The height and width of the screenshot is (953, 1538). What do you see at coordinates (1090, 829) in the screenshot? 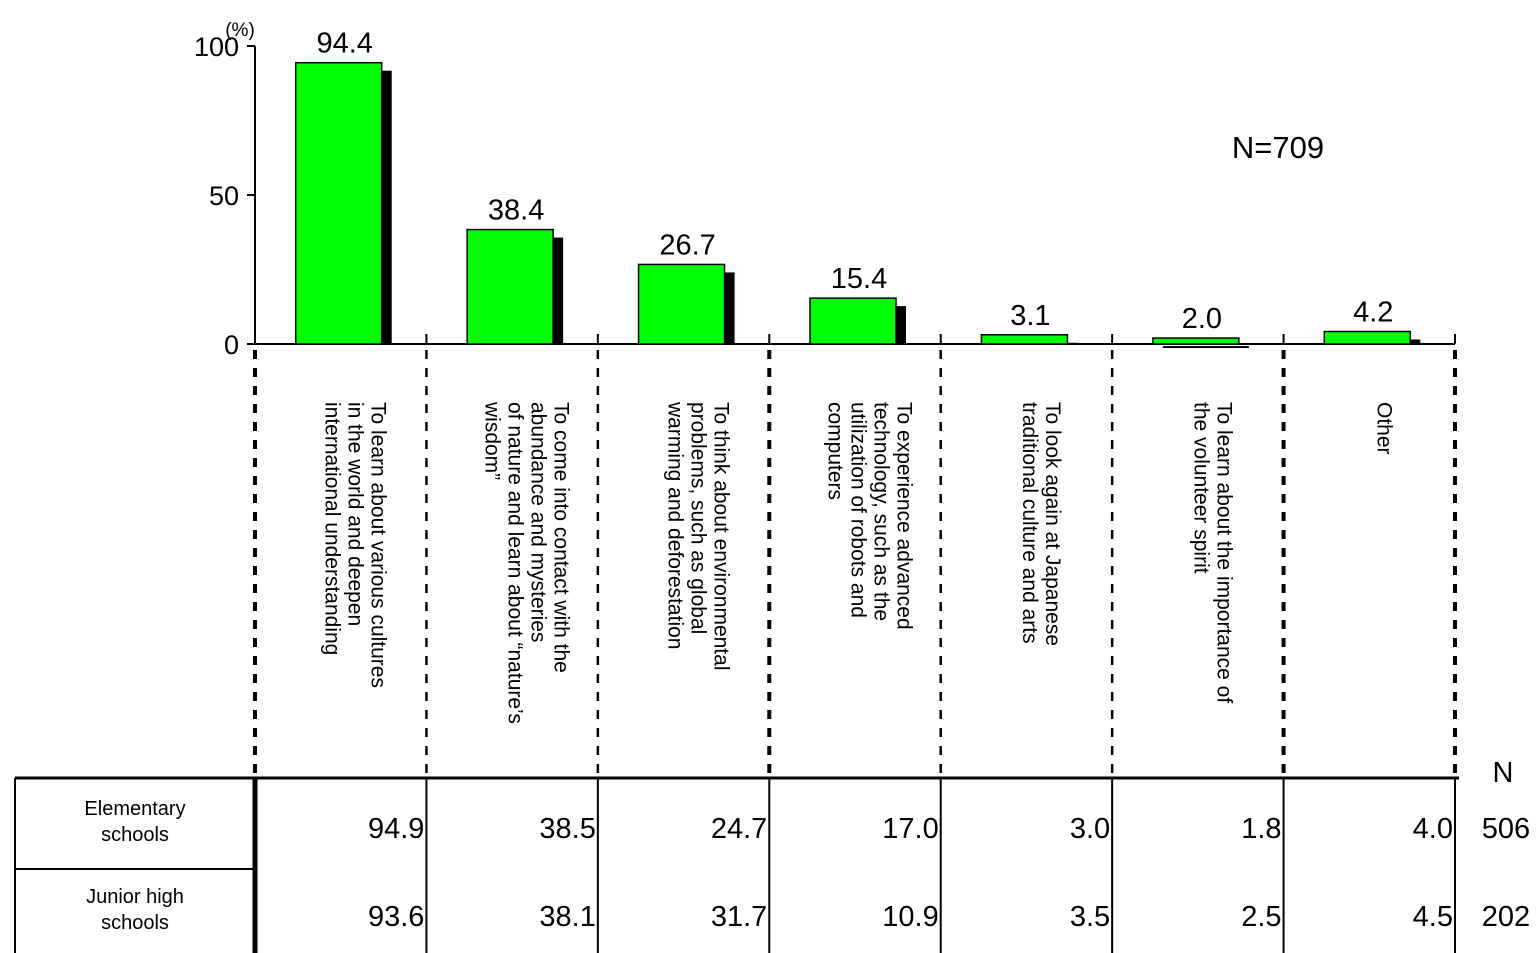
I see `table-cell: 3.0` at bounding box center [1090, 829].